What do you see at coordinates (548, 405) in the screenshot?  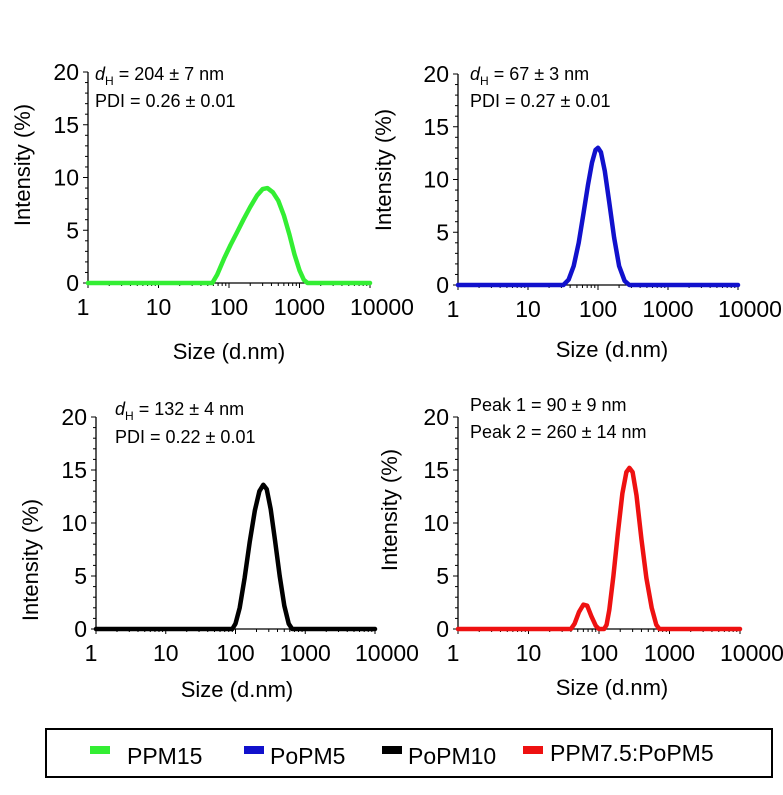 I see `annotation-peak1: Peak 1 = 90 ± 9 nm` at bounding box center [548, 405].